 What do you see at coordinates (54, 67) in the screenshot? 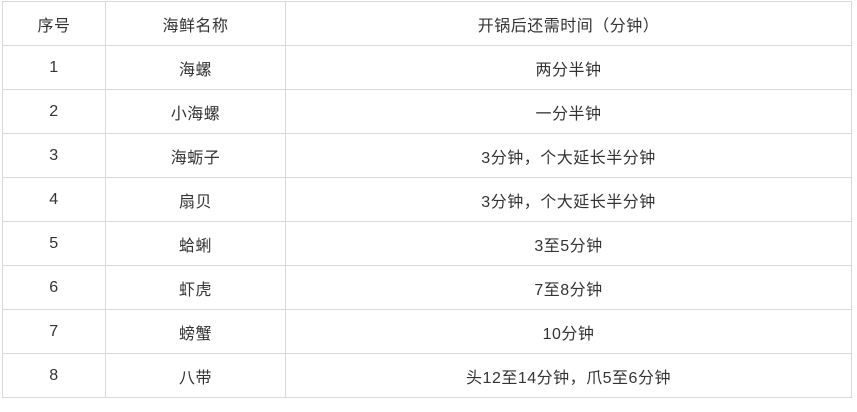
I see `cell-row-index: 1` at bounding box center [54, 67].